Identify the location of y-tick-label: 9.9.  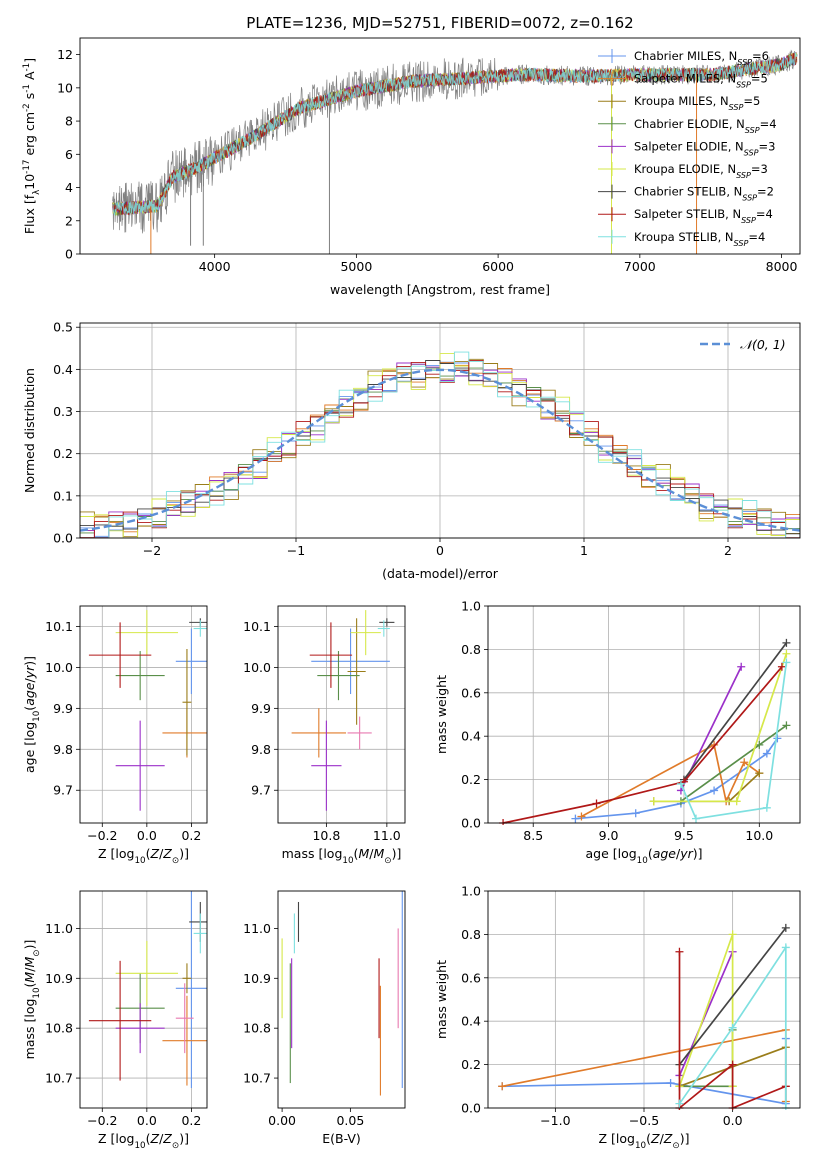
(63, 708).